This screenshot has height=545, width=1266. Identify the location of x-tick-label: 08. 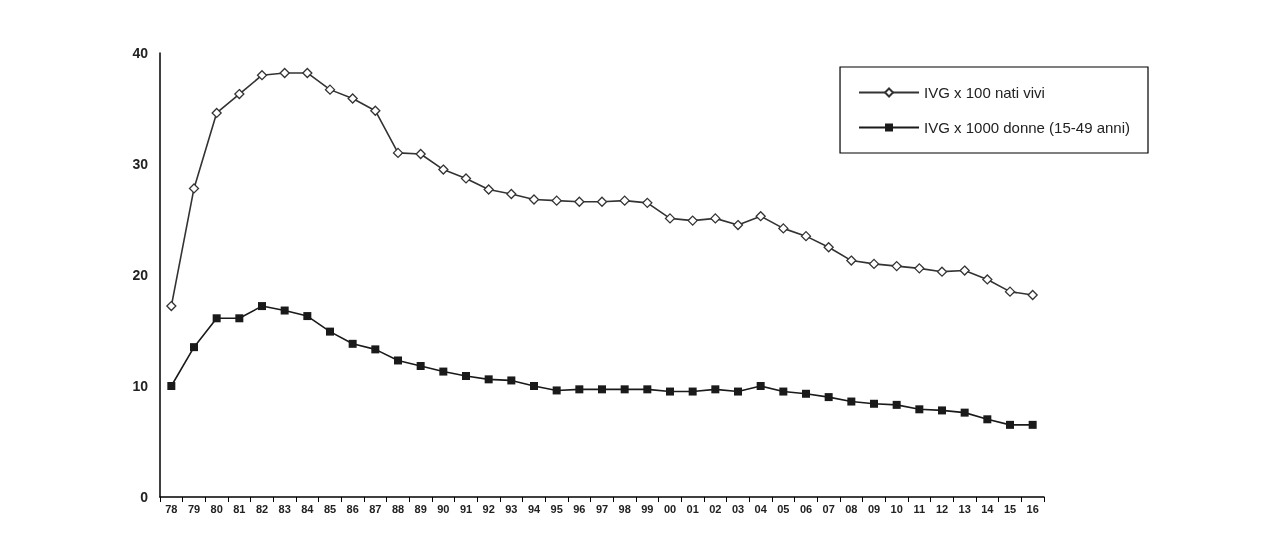
(851, 508).